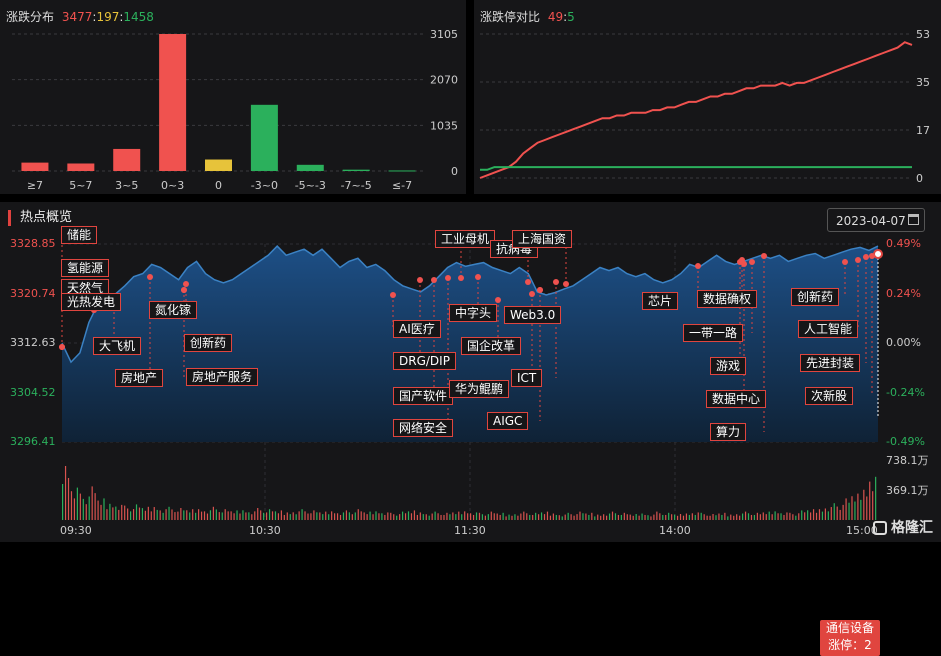 Image resolution: width=941 pixels, height=656 pixels. I want to click on topic-tag: 国企改革, so click(491, 346).